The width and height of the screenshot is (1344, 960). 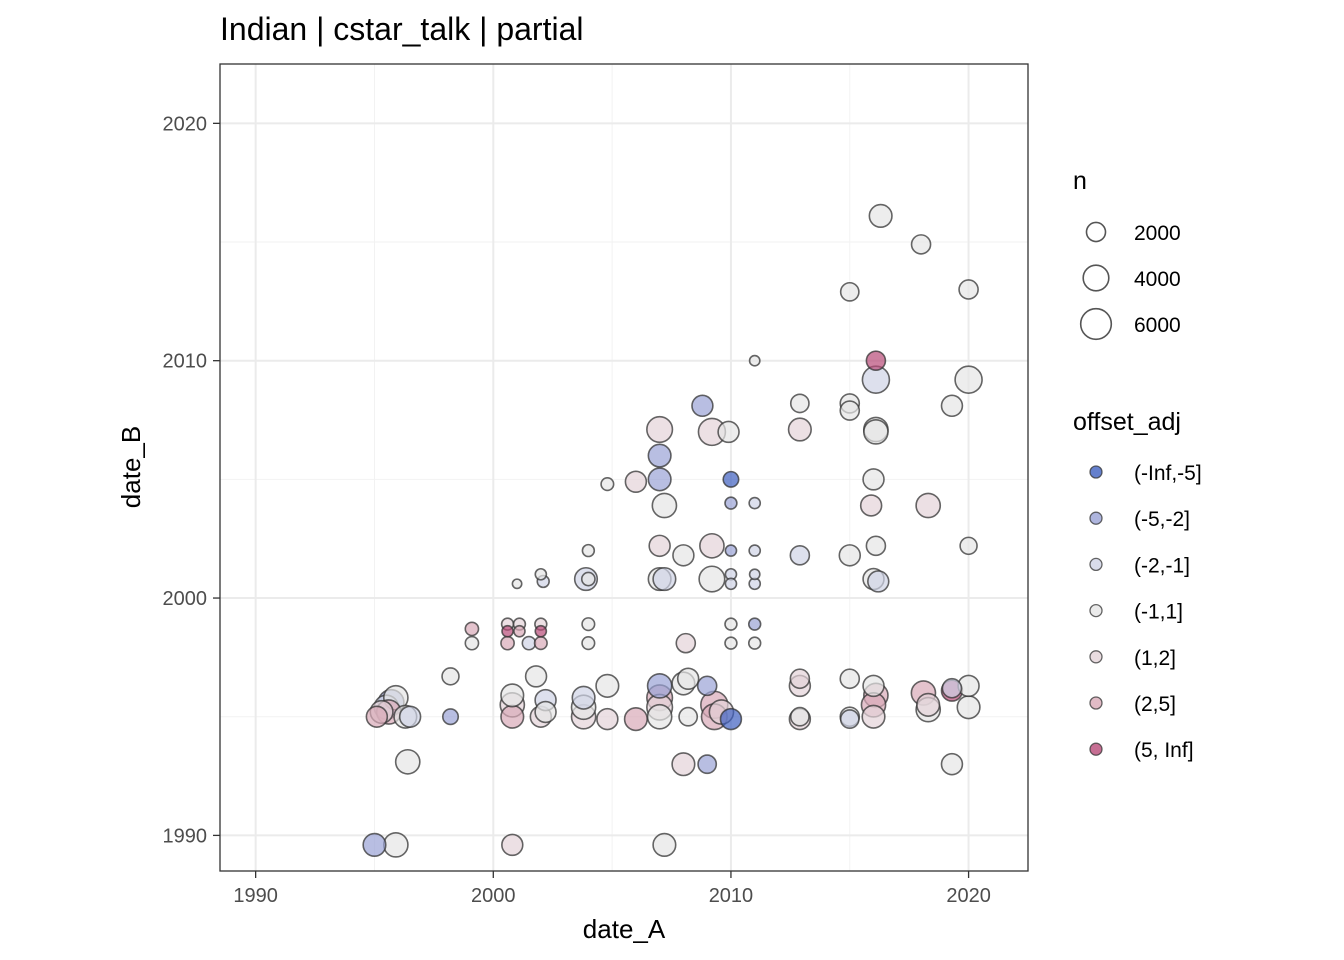 What do you see at coordinates (968, 896) in the screenshot?
I see `x-tick-label: 2020` at bounding box center [968, 896].